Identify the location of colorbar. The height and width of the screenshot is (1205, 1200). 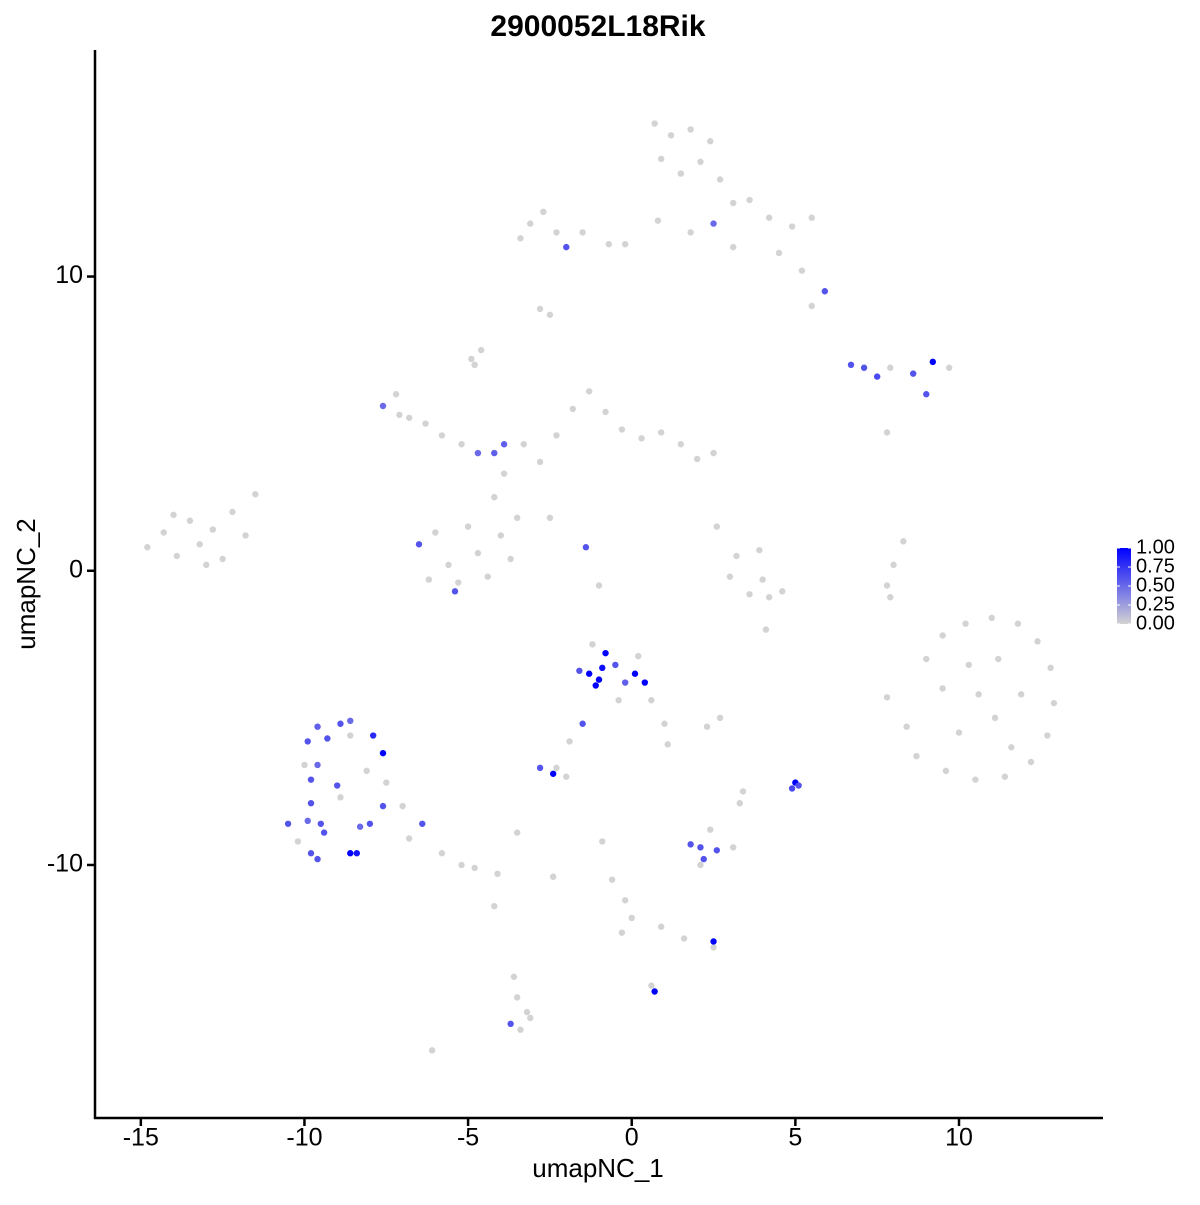
(1124, 586).